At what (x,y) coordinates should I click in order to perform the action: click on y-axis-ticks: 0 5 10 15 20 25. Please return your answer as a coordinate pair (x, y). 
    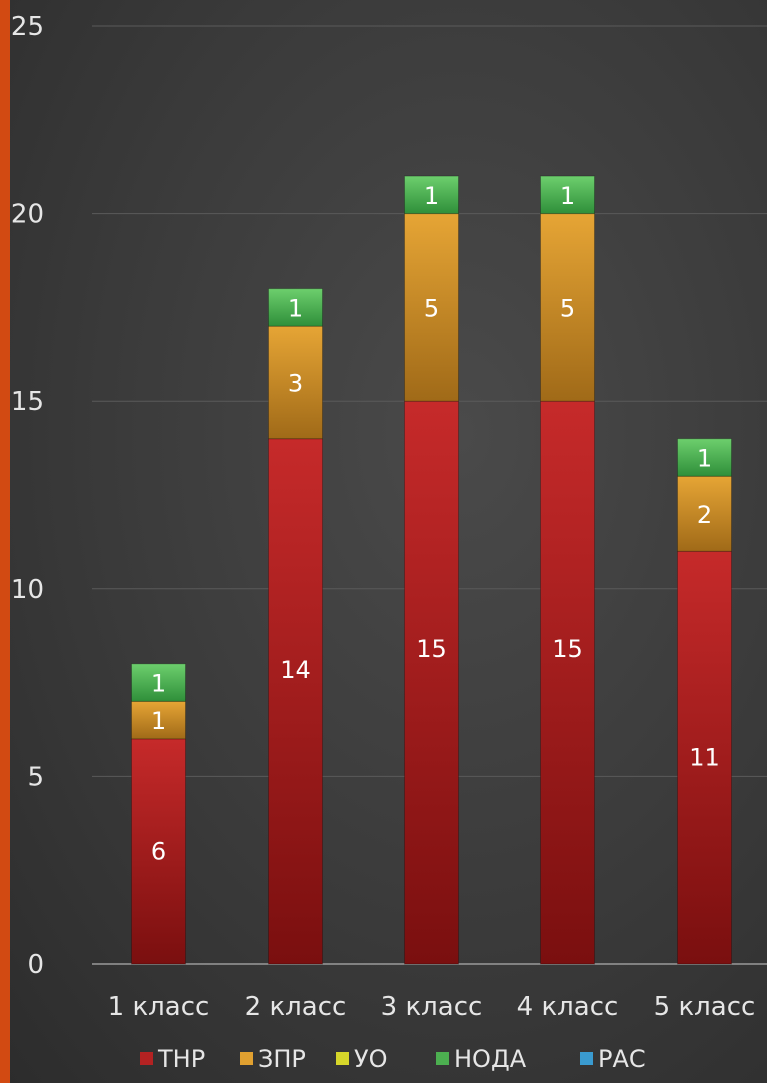
    Looking at the image, I should click on (27, 496).